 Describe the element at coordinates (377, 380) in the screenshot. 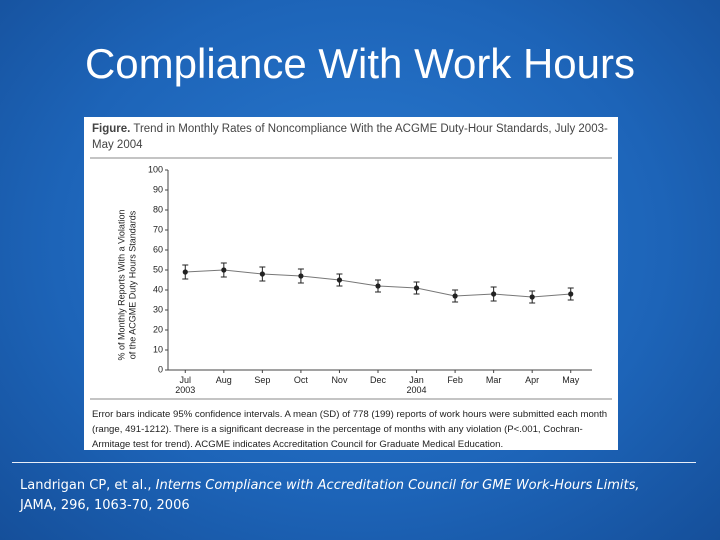

I see `x-tick-label: Dec` at that location.